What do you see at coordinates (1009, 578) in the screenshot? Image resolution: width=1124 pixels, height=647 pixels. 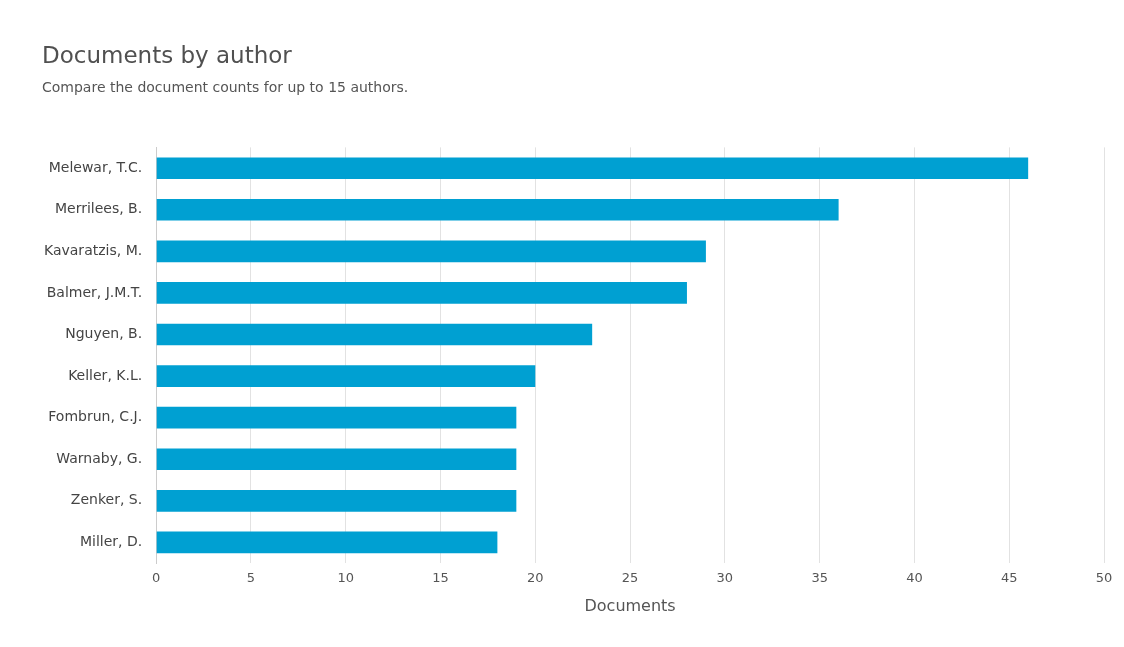 I see `x-tick-label: 45` at bounding box center [1009, 578].